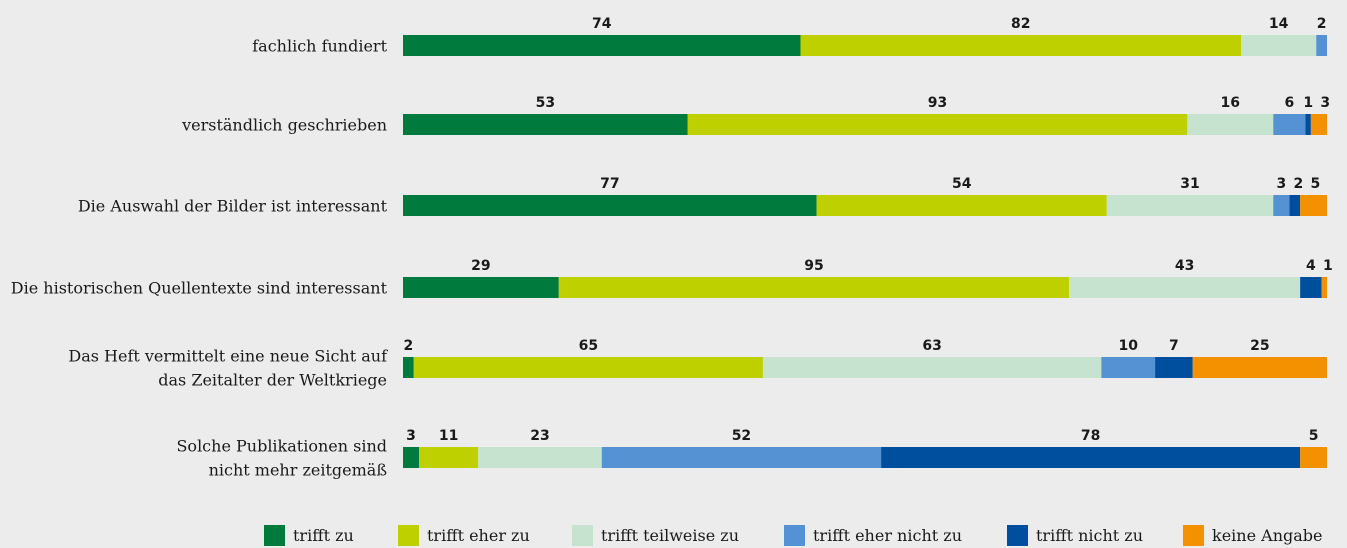 This screenshot has height=548, width=1347. Describe the element at coordinates (298, 470) in the screenshot. I see `category-label-6-line-2: nicht mehr zeitgemäß` at that location.